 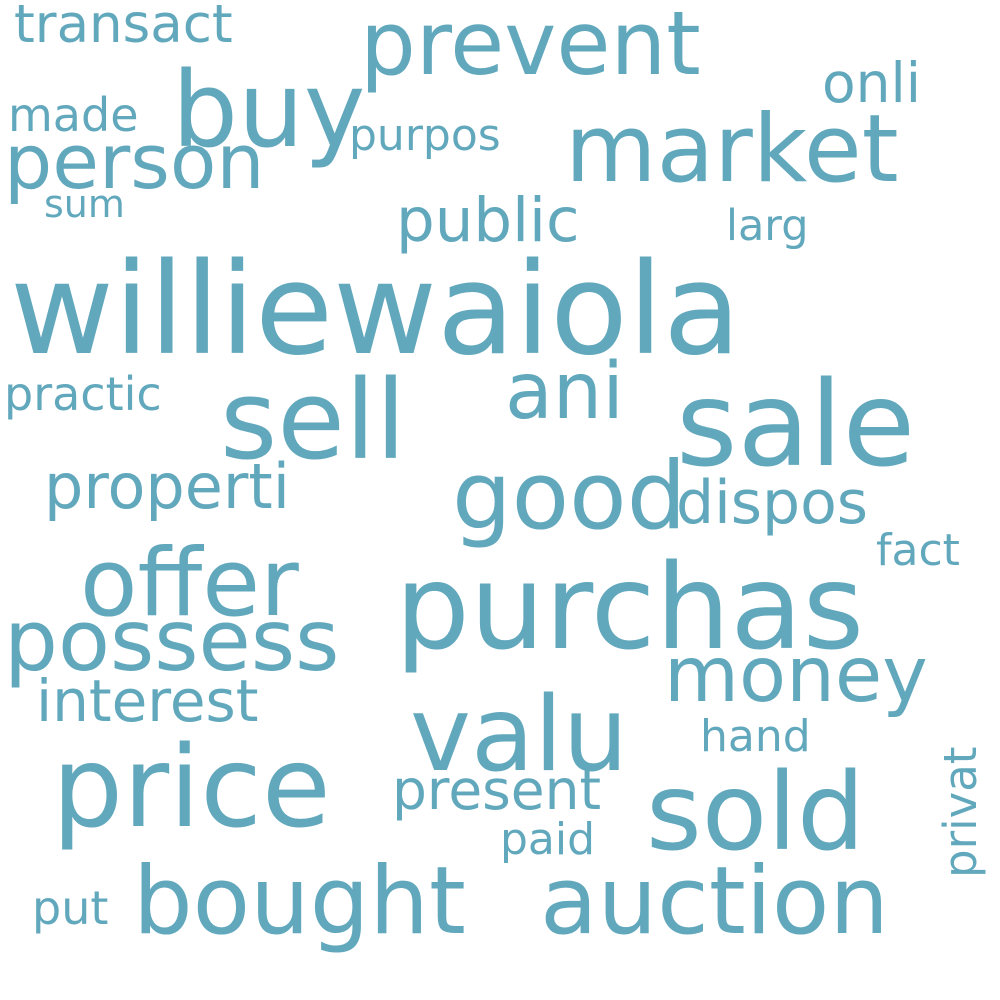 I want to click on word-interest: interest, so click(x=147, y=701).